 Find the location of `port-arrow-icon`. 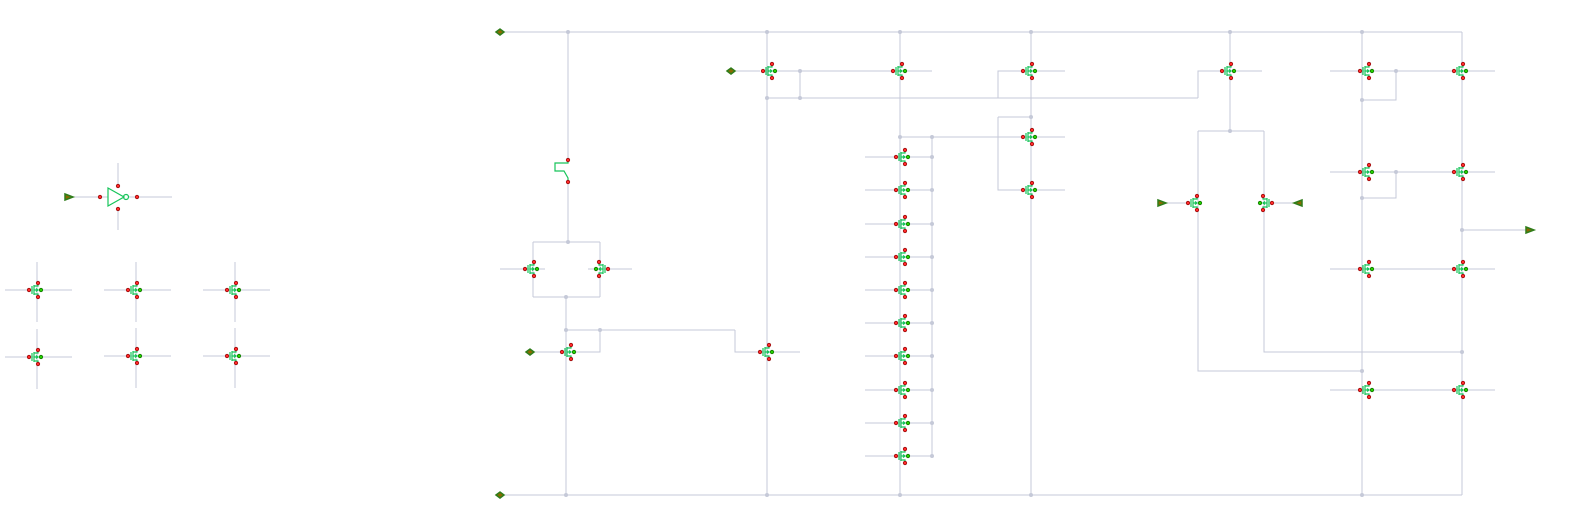

port-arrow-icon is located at coordinates (1297, 203).